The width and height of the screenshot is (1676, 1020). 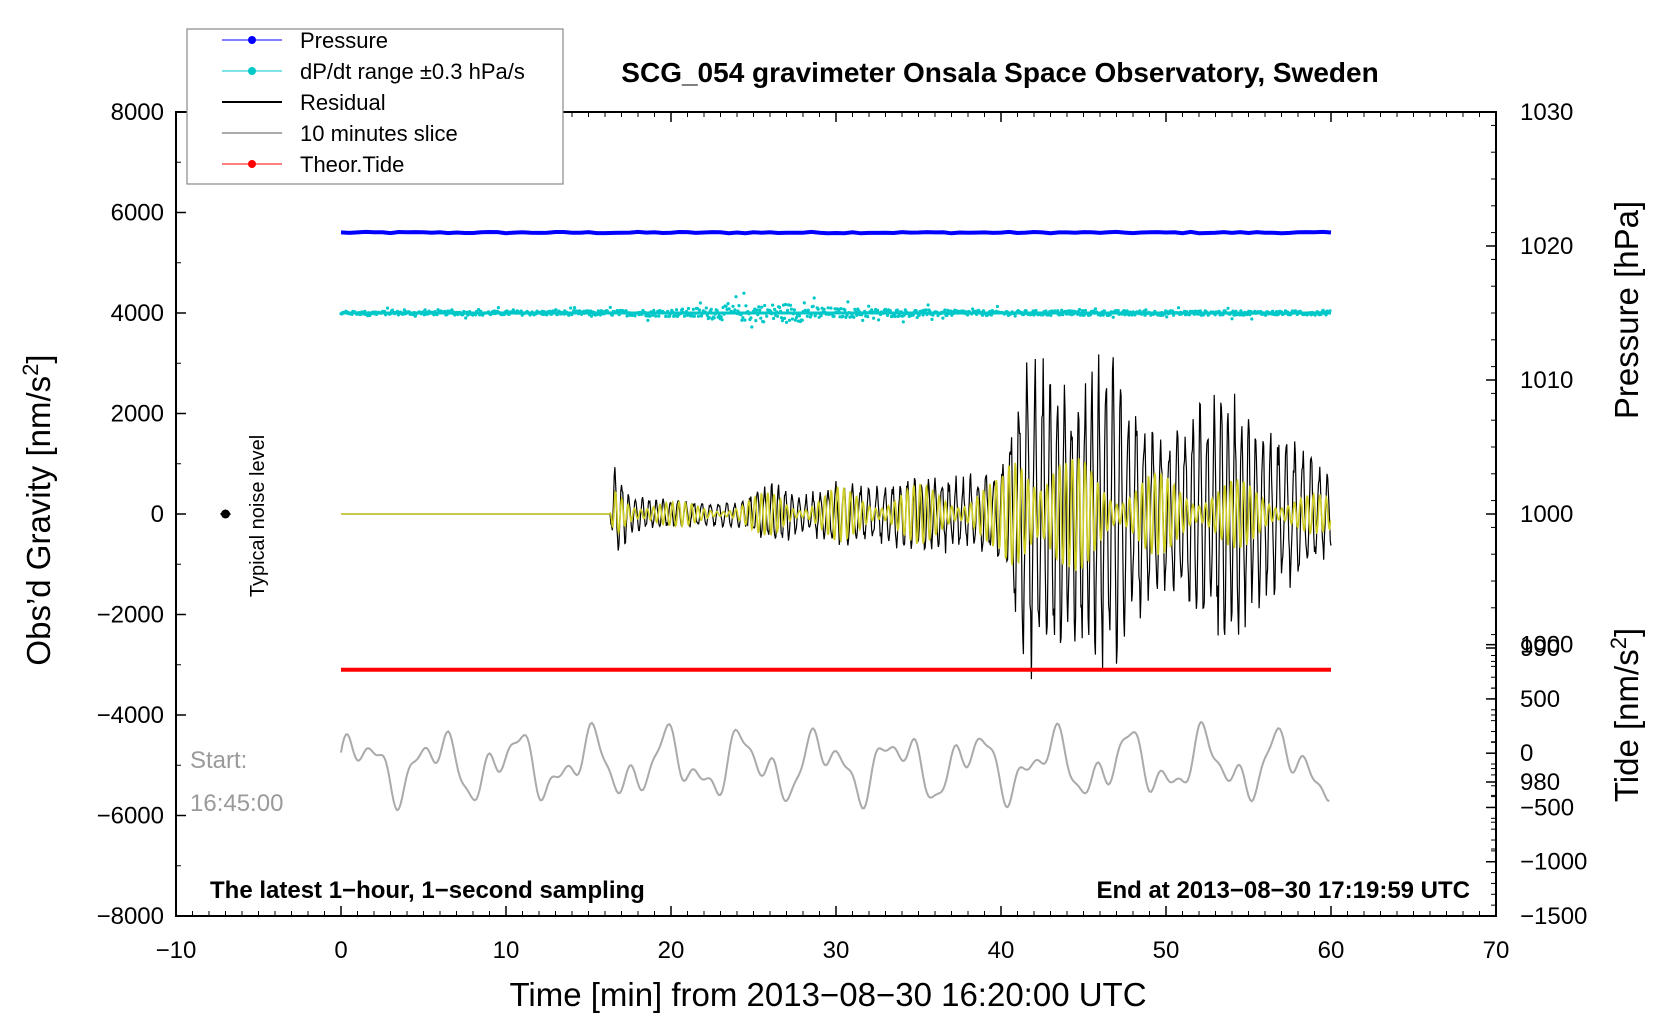 I want to click on x-tick-label: −10, so click(x=176, y=950).